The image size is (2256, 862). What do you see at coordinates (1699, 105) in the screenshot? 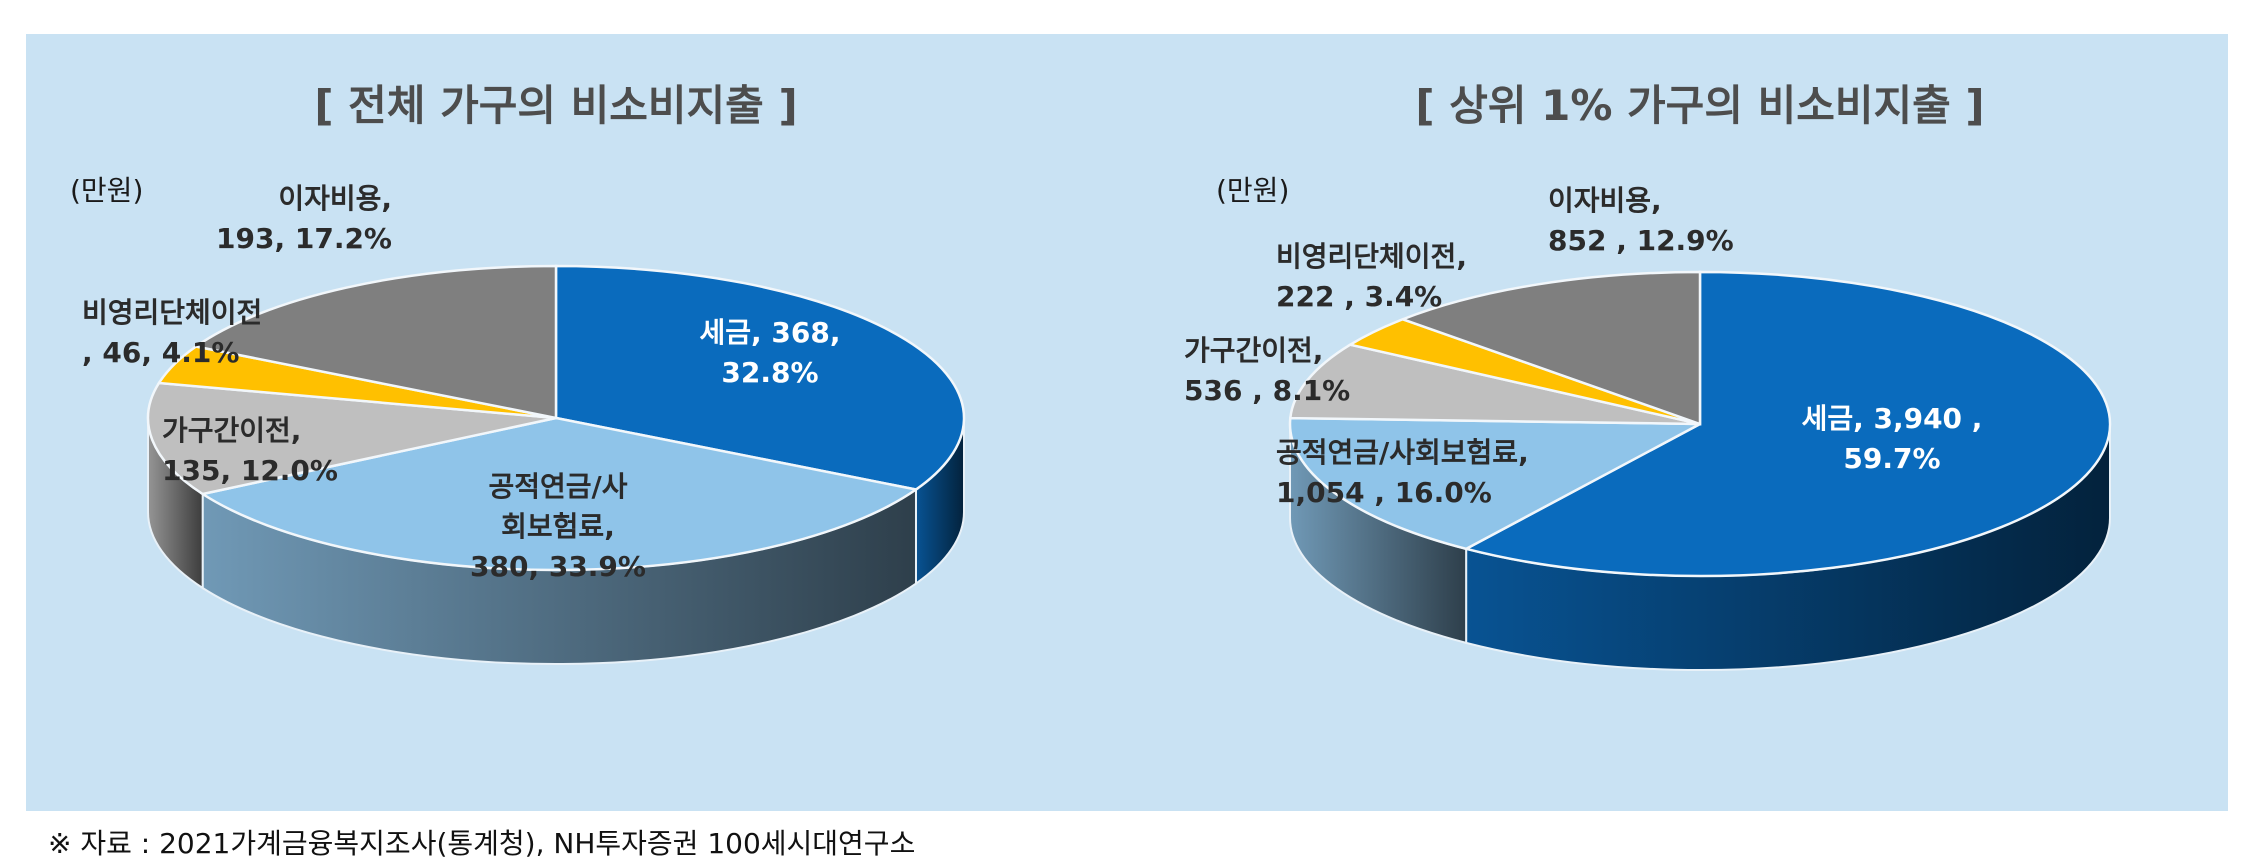
I see `chart-title: [ 상위 1% 가구의 비소비지출 ]` at bounding box center [1699, 105].